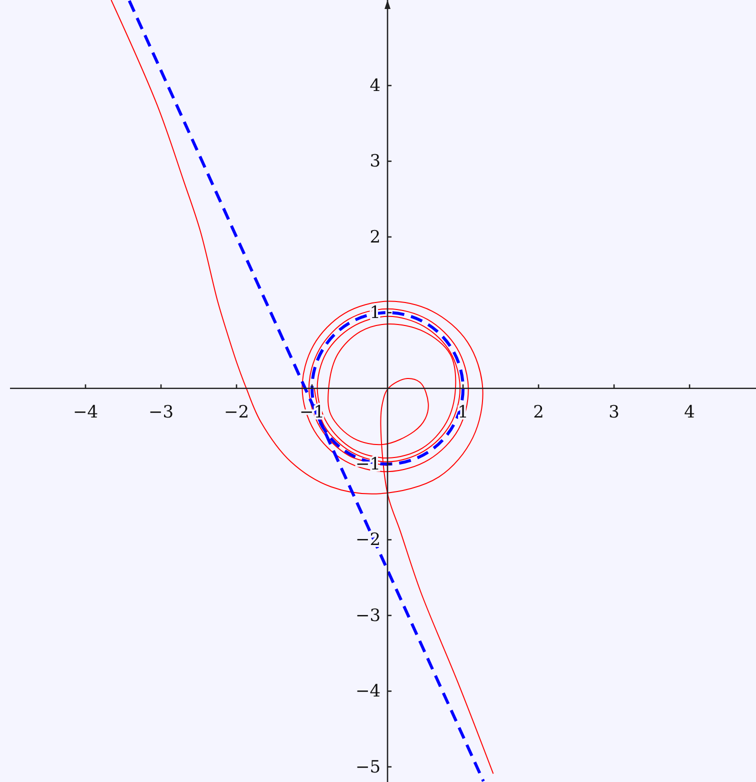 The image size is (756, 782). What do you see at coordinates (237, 412) in the screenshot?
I see `x-tick-label: −2` at bounding box center [237, 412].